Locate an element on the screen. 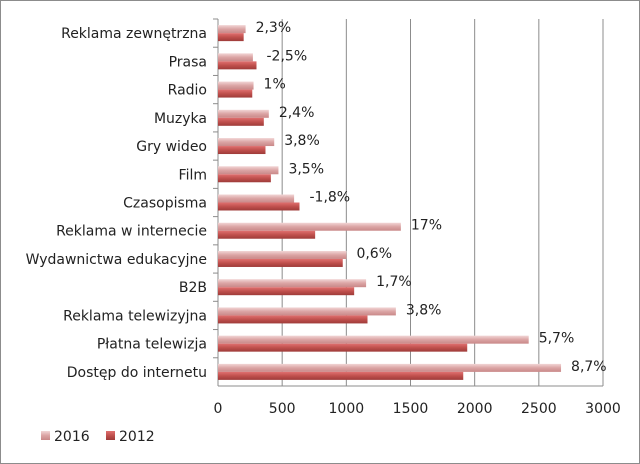  data-label: 8,7% is located at coordinates (589, 367).